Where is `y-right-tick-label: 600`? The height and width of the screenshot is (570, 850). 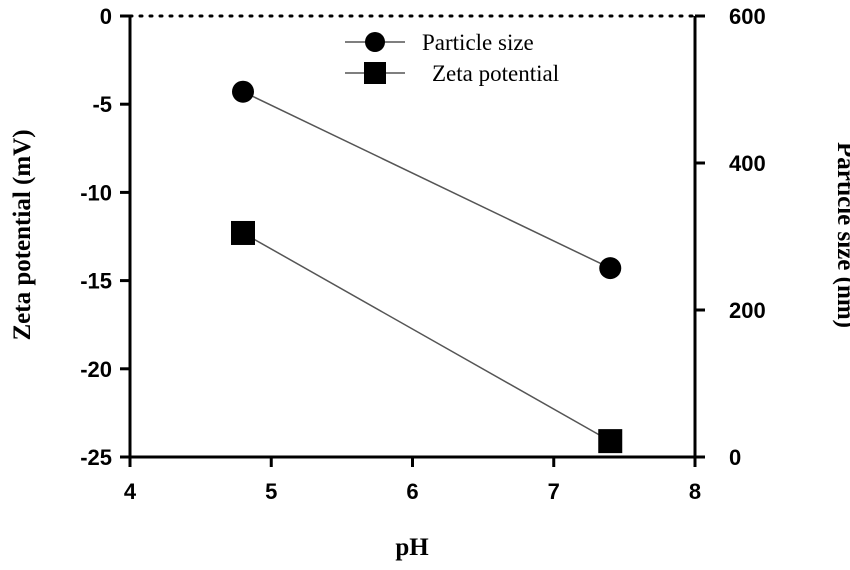
y-right-tick-label: 600 is located at coordinates (747, 16).